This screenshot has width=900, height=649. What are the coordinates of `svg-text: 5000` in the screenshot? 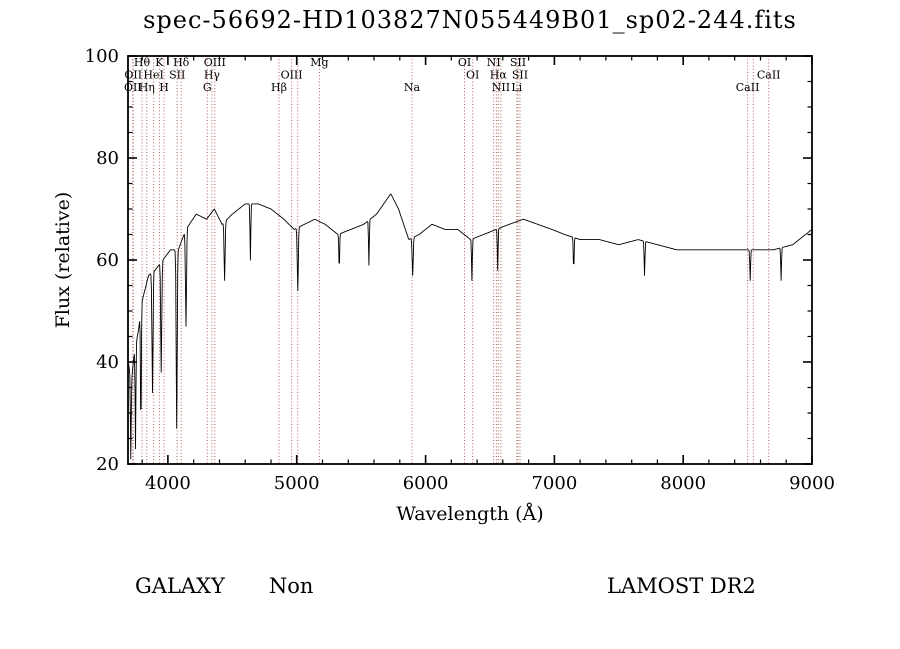 It's located at (297, 483).